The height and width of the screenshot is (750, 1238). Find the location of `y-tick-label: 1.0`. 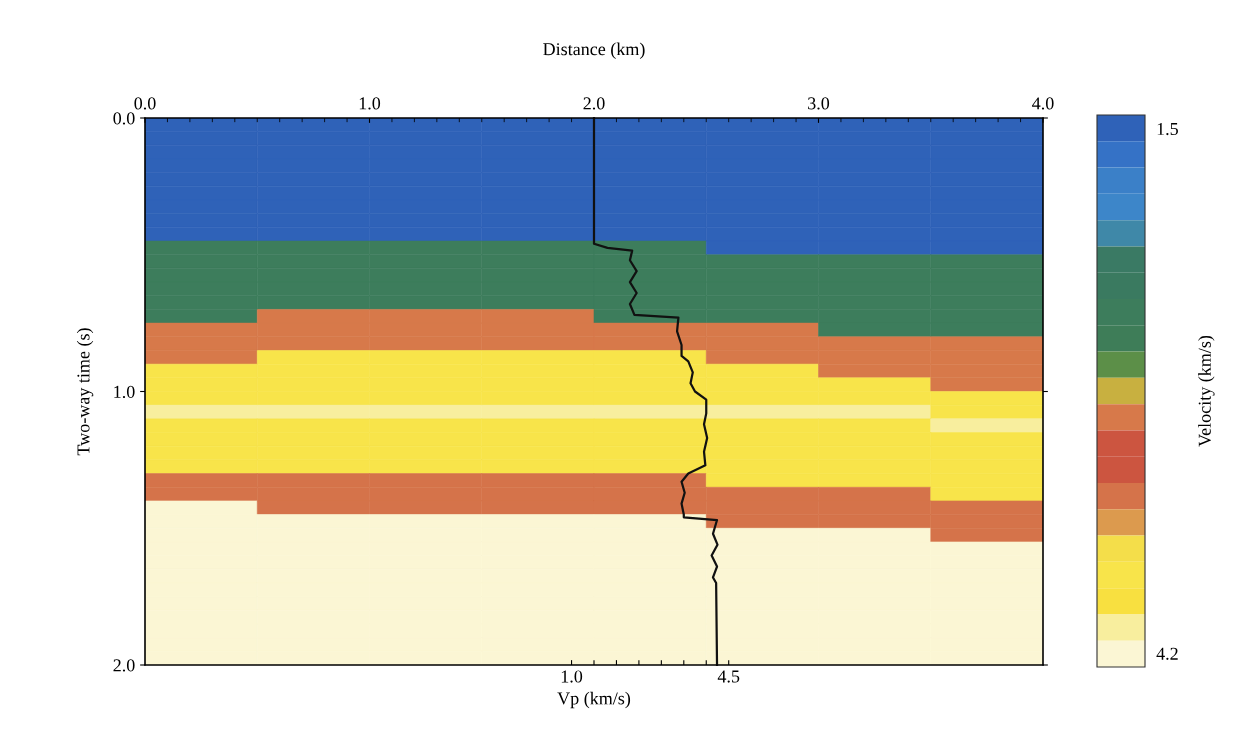

y-tick-label: 1.0 is located at coordinates (124, 392).